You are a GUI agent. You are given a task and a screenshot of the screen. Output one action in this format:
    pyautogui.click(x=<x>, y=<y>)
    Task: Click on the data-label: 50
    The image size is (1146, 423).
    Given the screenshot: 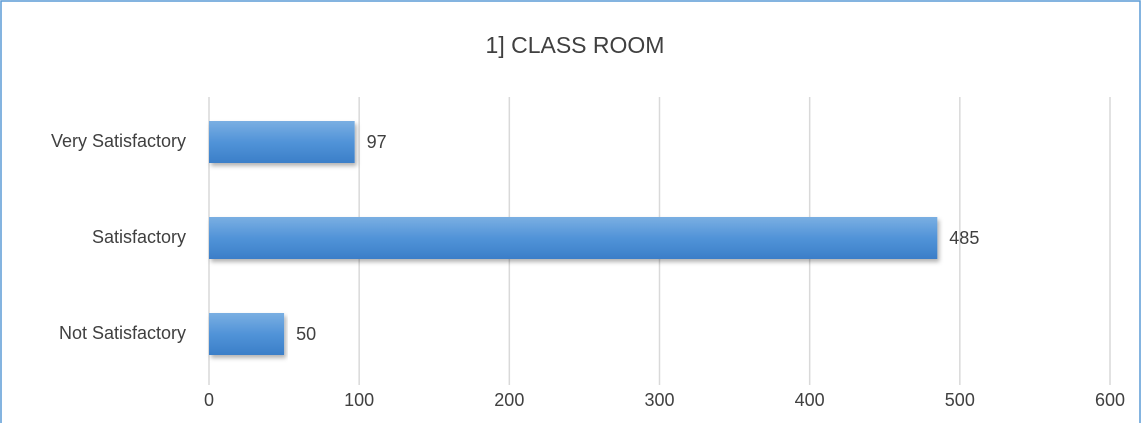 What is the action you would take?
    pyautogui.click(x=306, y=334)
    